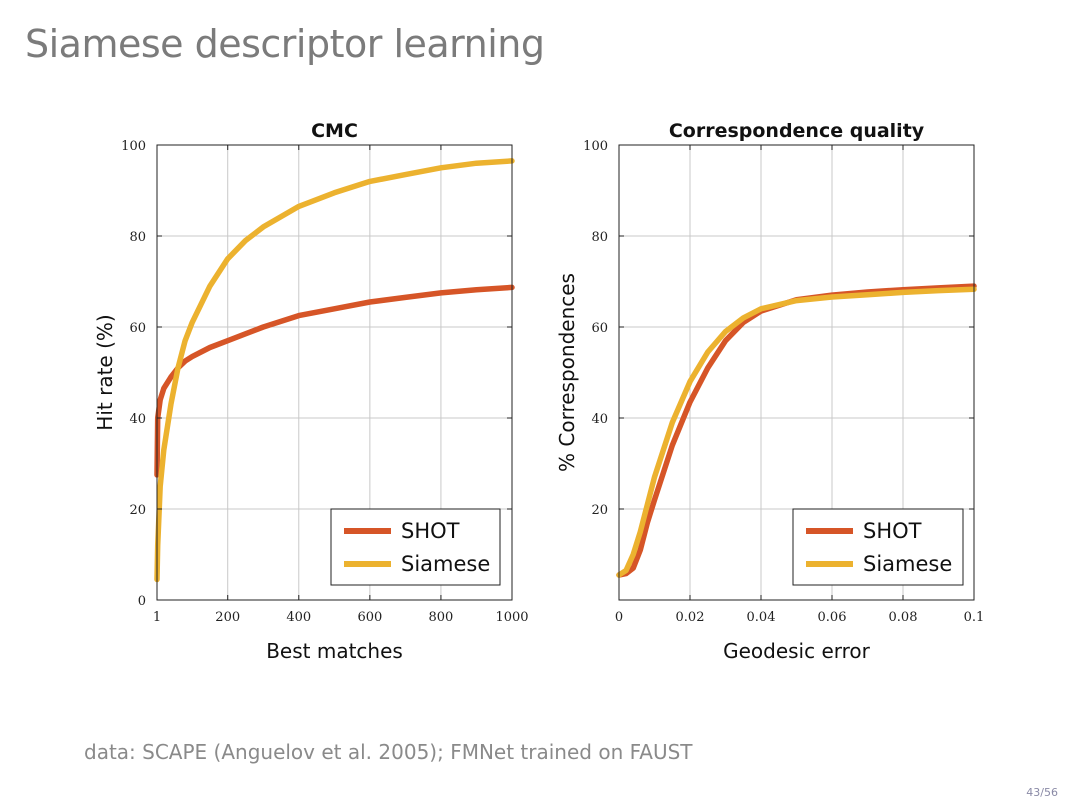 The height and width of the screenshot is (809, 1080). What do you see at coordinates (227, 617) in the screenshot?
I see `x-tick-label: 200` at bounding box center [227, 617].